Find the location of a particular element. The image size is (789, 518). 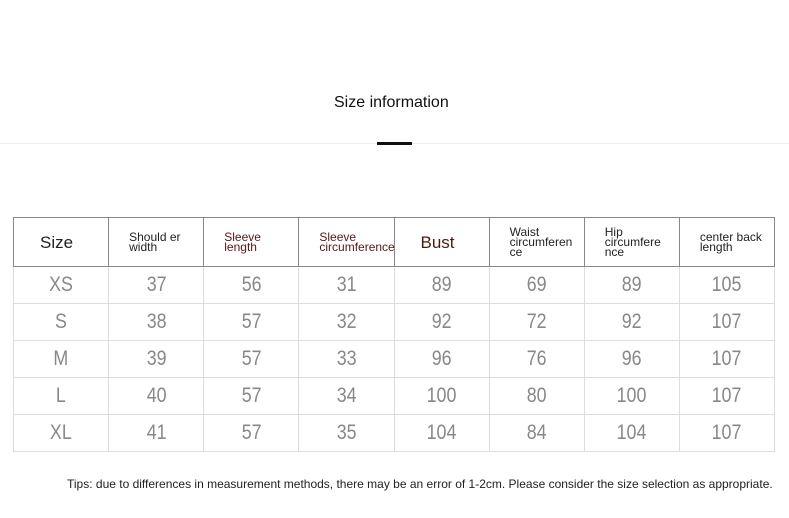

cell-value: 34 is located at coordinates (346, 395).